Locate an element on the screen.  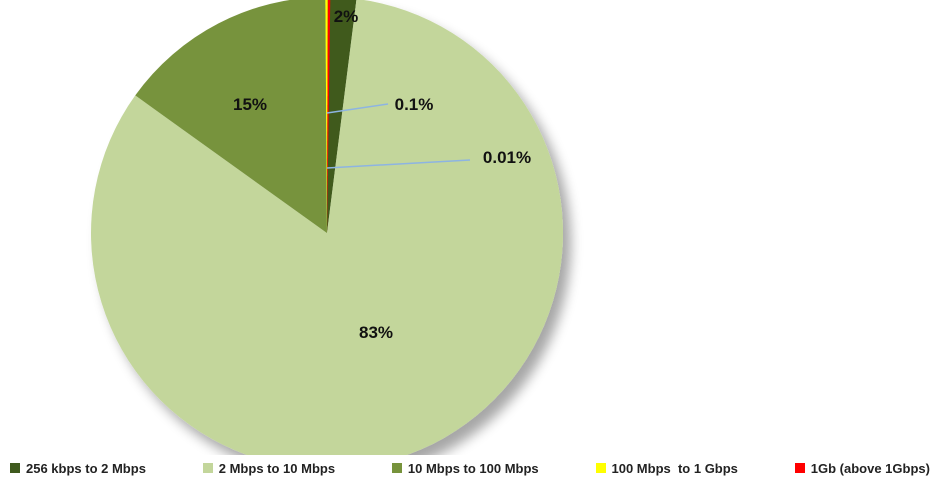
legend-label: 2 Mbps to 10 Mbps is located at coordinates (277, 468).